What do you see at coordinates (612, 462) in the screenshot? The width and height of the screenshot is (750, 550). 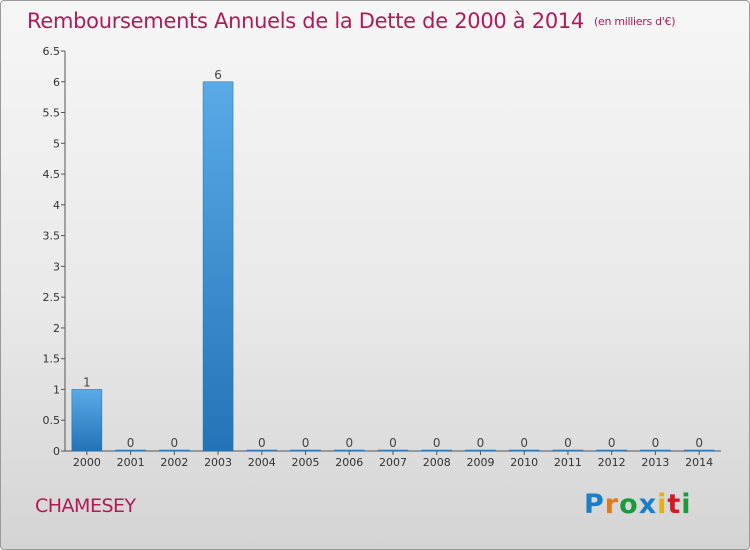 I see `x-tick-label: 2012` at bounding box center [612, 462].